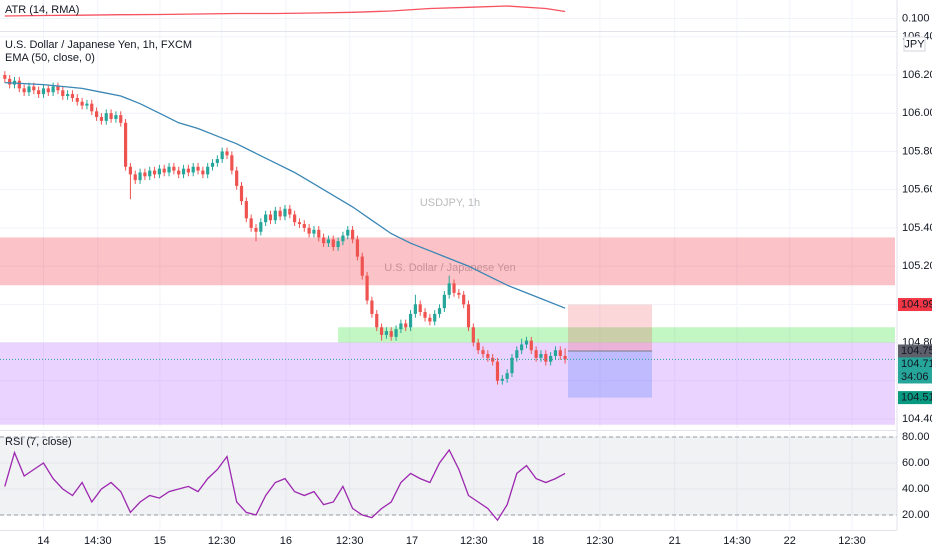 The height and width of the screenshot is (550, 932). I want to click on y-tick-label: 20.00, so click(916, 515).